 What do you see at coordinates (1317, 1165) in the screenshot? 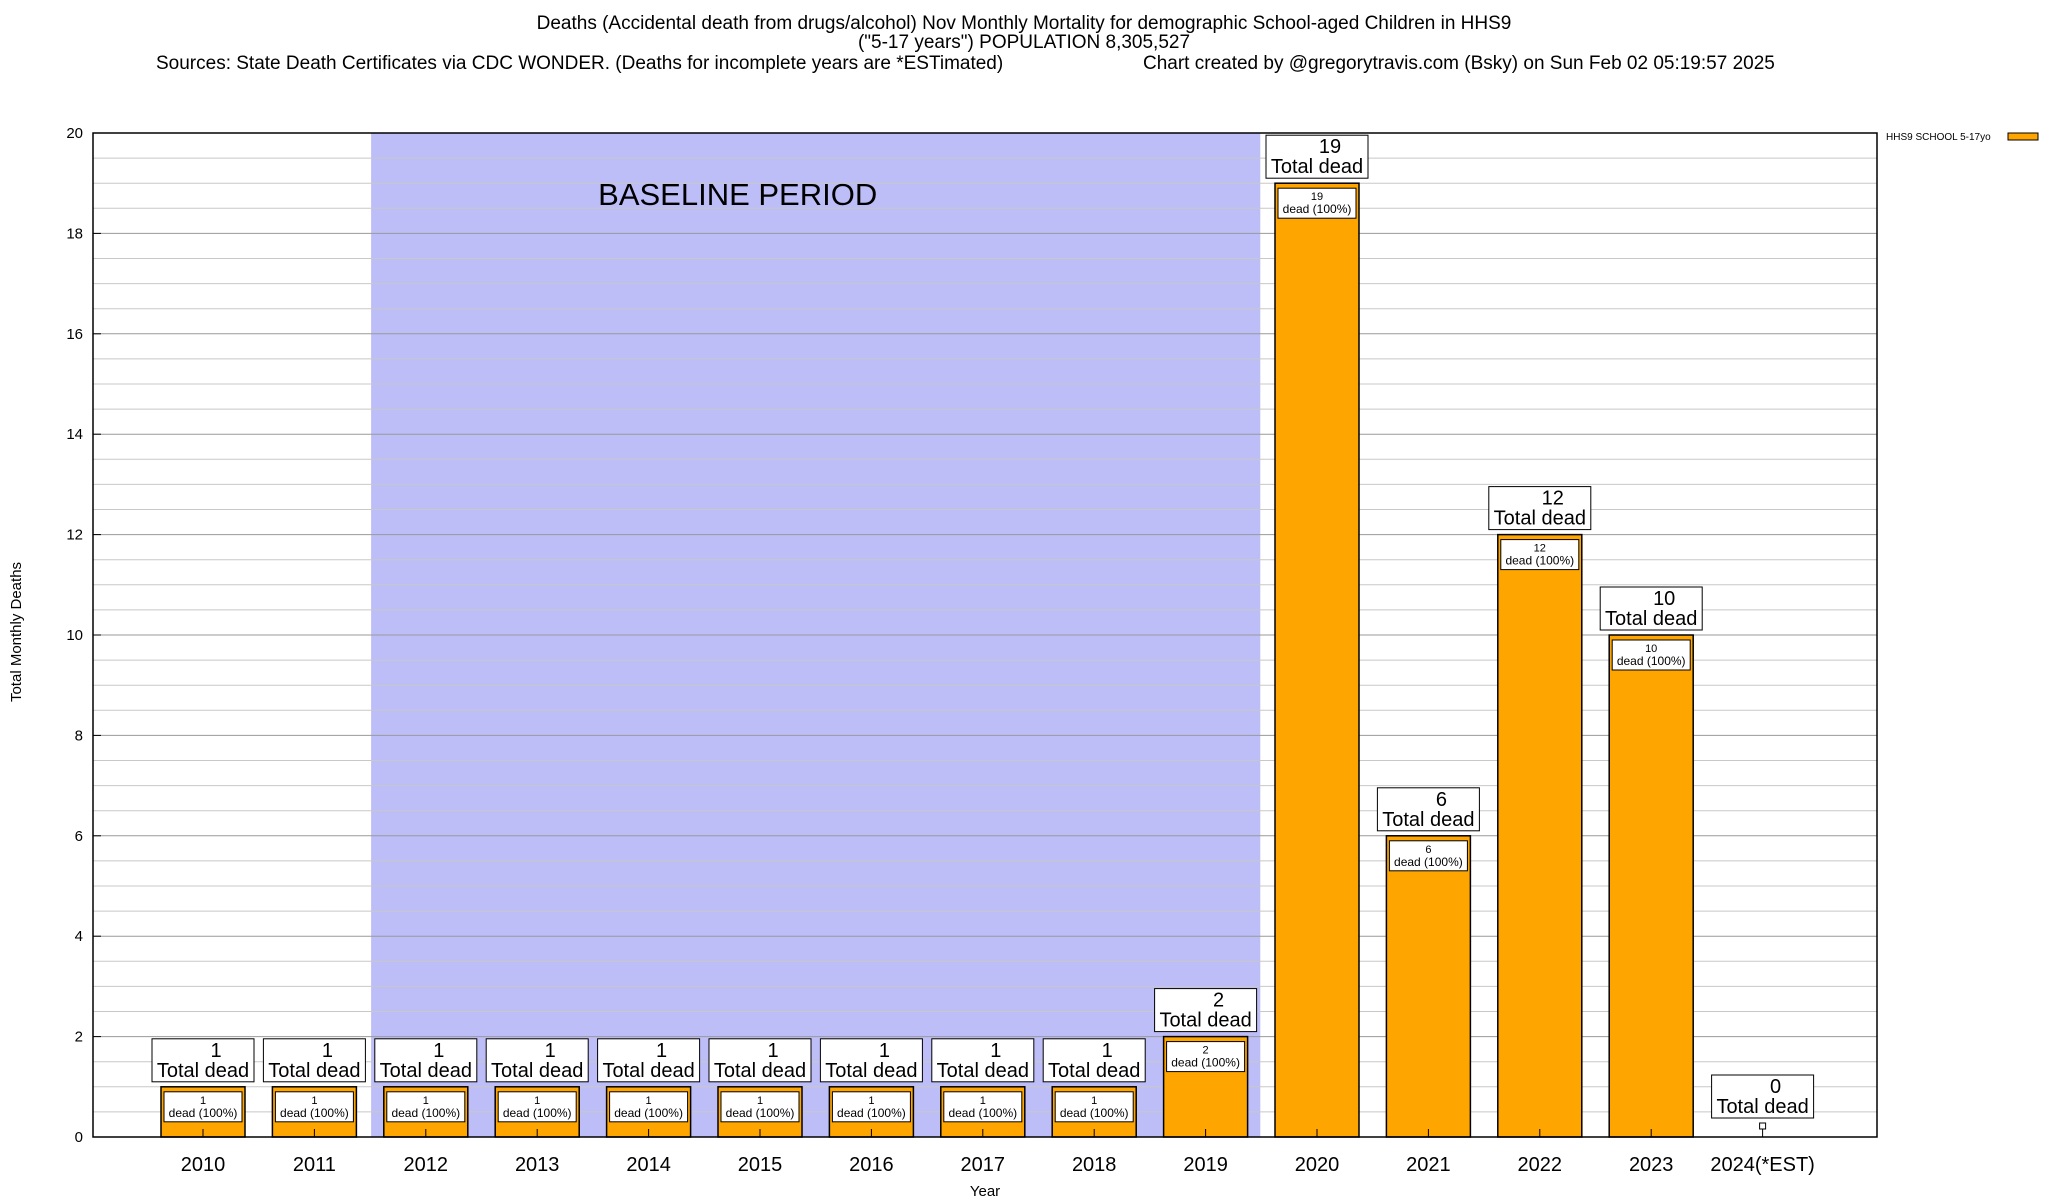
I see `x-tick-label: 2020` at bounding box center [1317, 1165].